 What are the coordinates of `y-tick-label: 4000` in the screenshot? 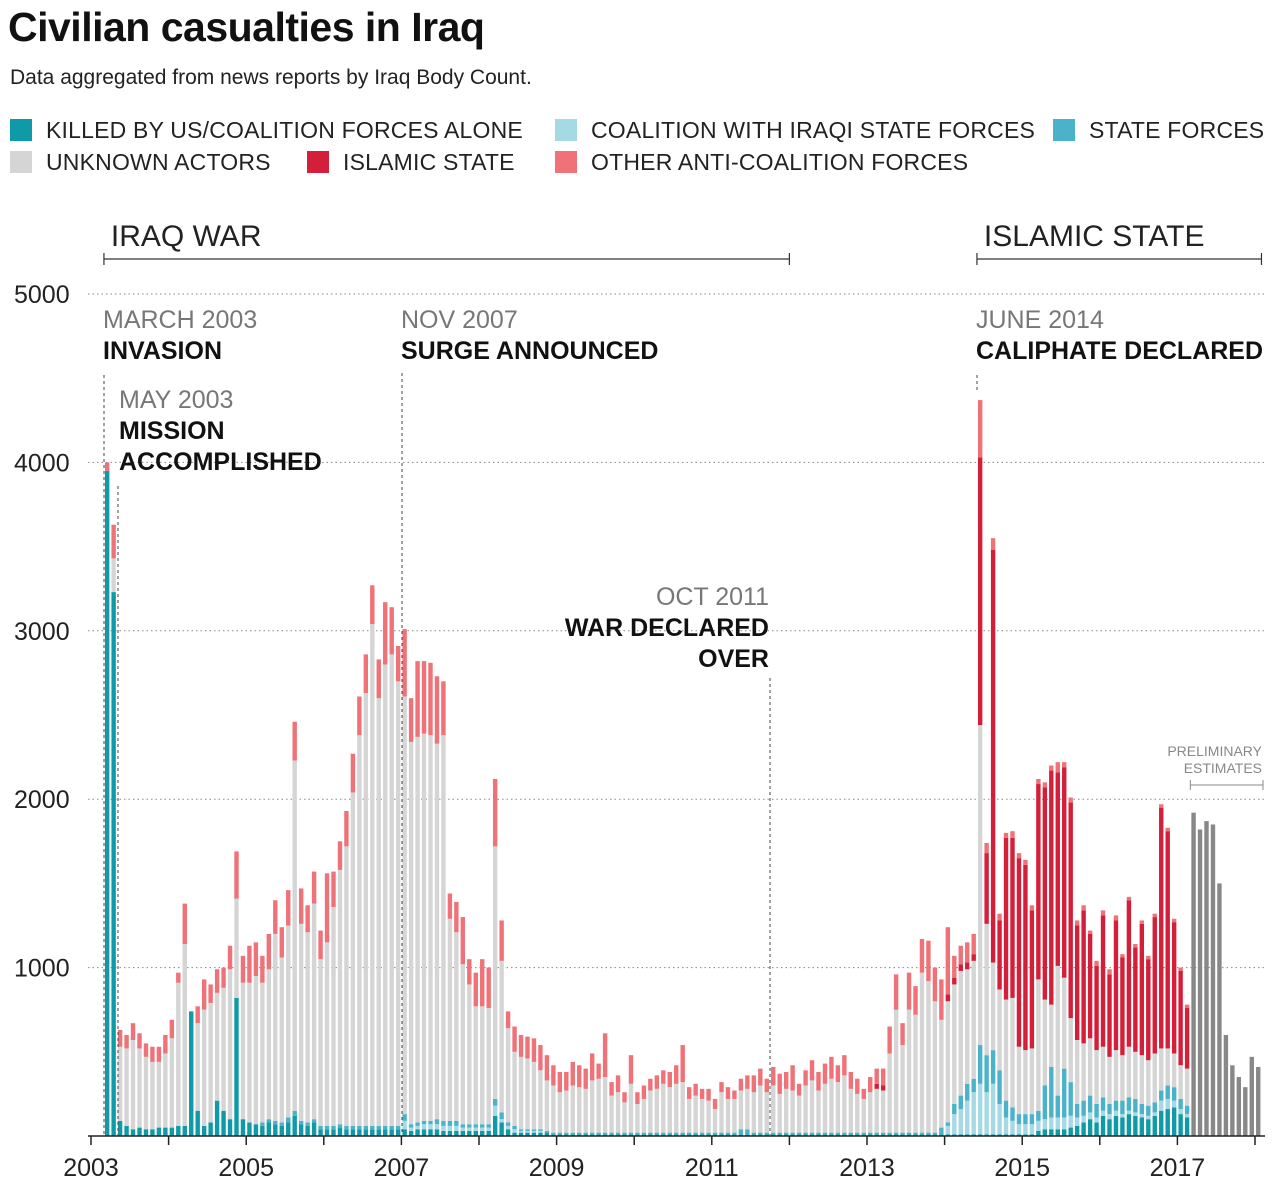 It's located at (42, 463).